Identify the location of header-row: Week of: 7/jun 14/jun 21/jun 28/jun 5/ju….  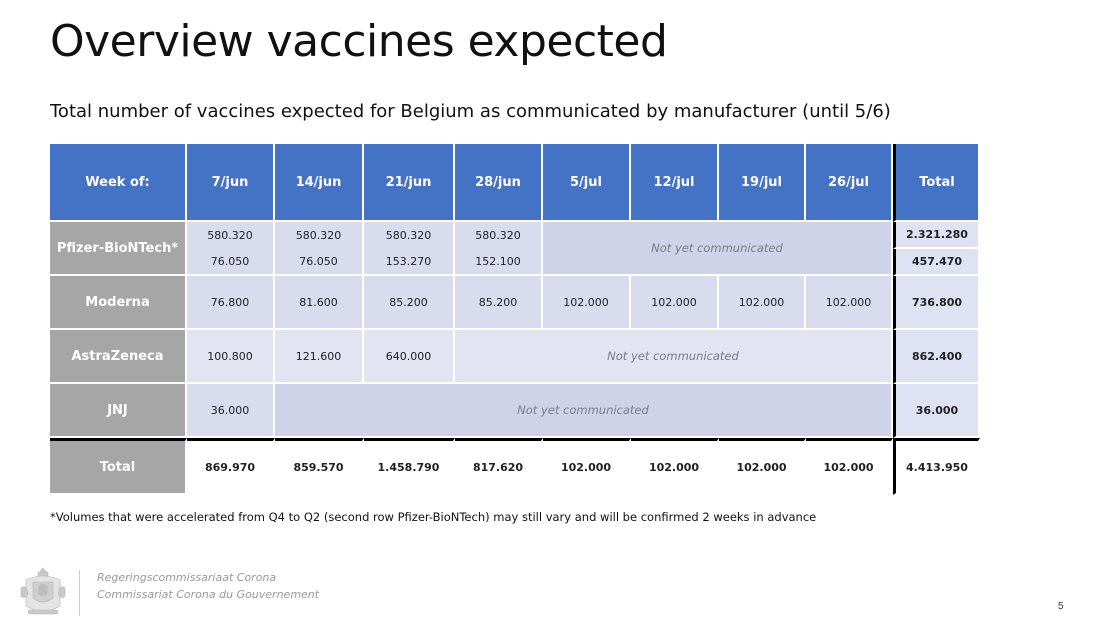
(515, 183).